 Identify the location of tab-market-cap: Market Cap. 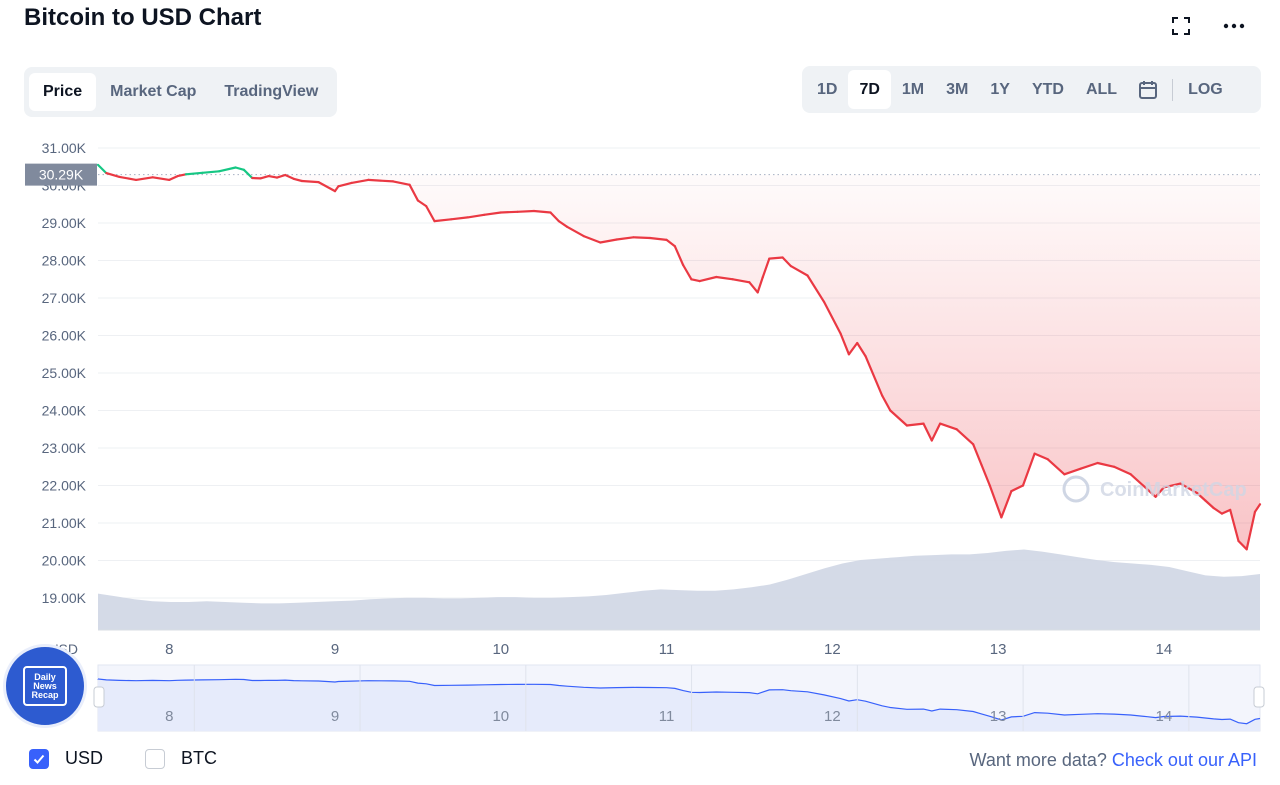
(153, 91).